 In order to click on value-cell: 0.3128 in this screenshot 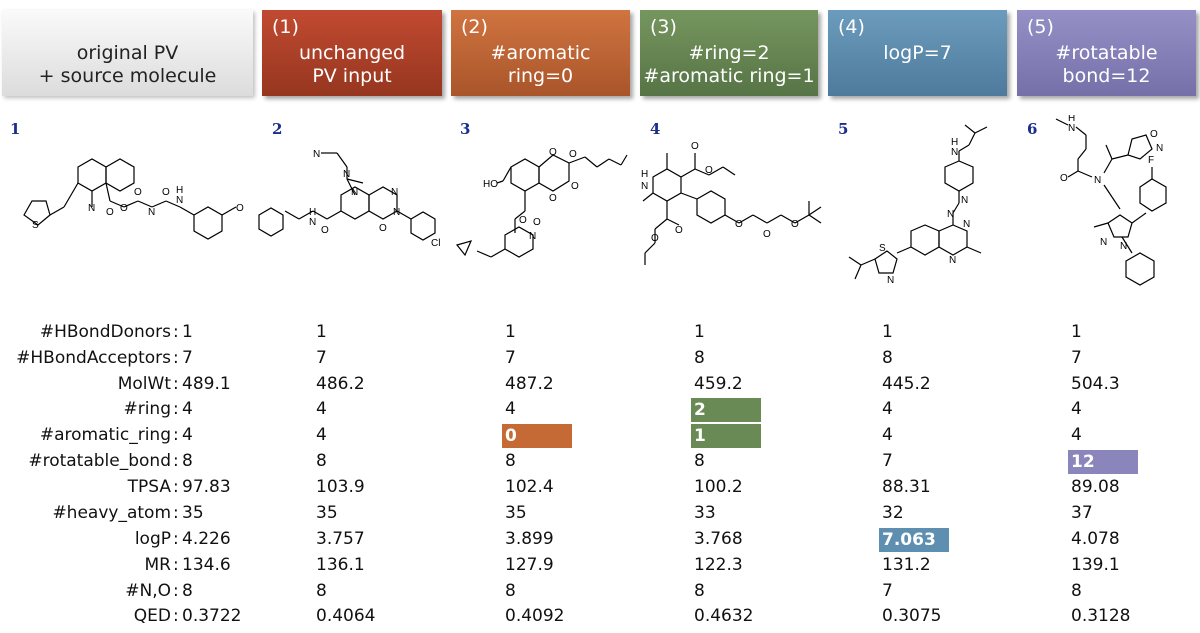, I will do `click(1101, 616)`.